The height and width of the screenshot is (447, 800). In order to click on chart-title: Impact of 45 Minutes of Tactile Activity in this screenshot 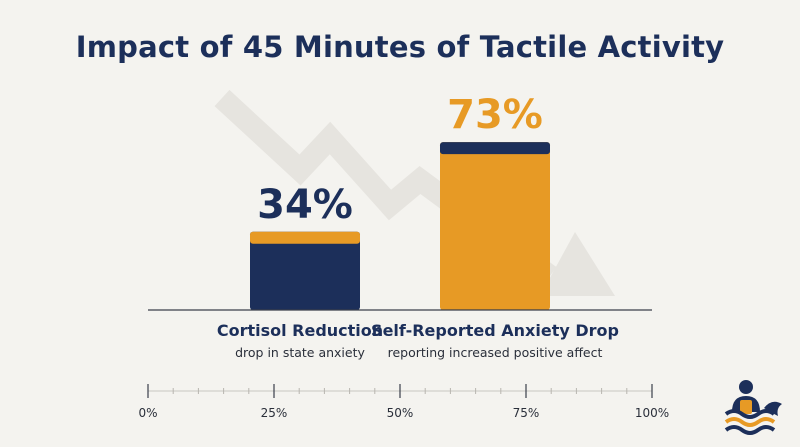, I will do `click(400, 47)`.